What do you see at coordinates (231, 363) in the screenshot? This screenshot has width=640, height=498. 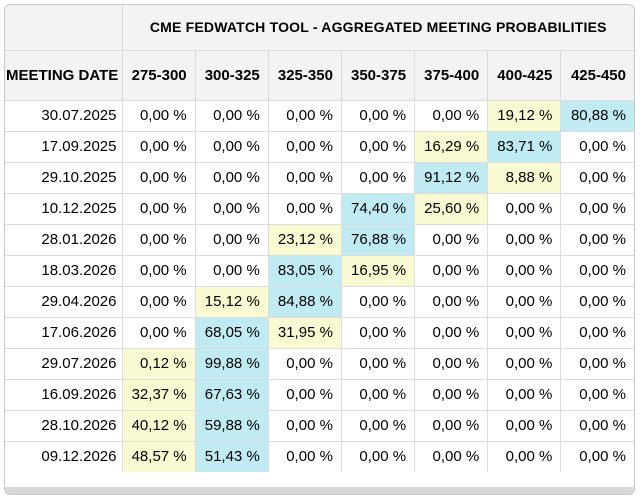 I see `probability-cell: 99,88 %` at bounding box center [231, 363].